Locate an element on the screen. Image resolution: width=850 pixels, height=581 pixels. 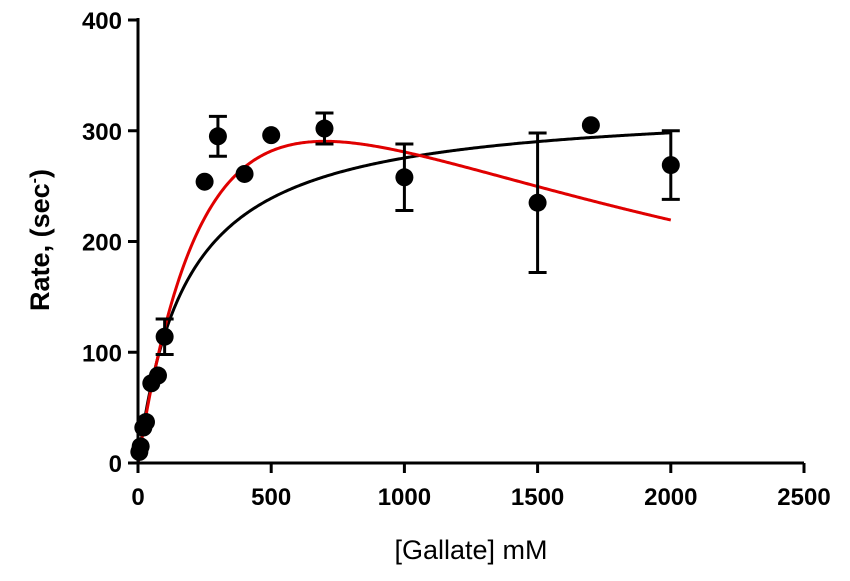
y-tick-label: 0 is located at coordinates (115, 464).